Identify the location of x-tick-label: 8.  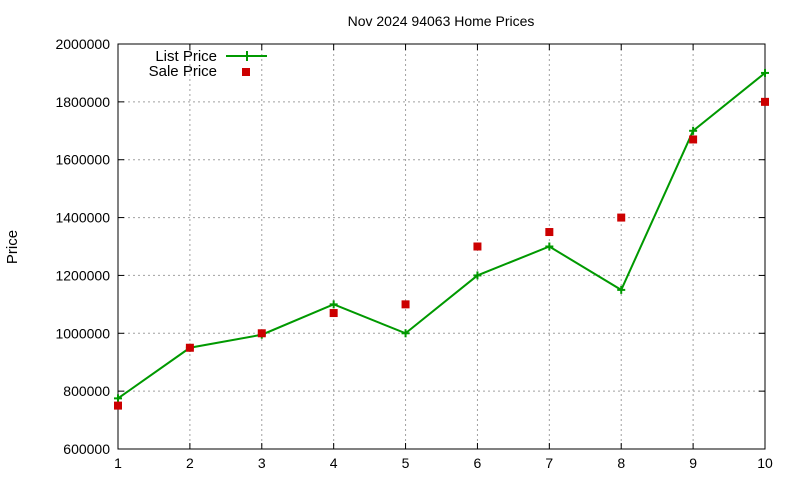
(621, 463).